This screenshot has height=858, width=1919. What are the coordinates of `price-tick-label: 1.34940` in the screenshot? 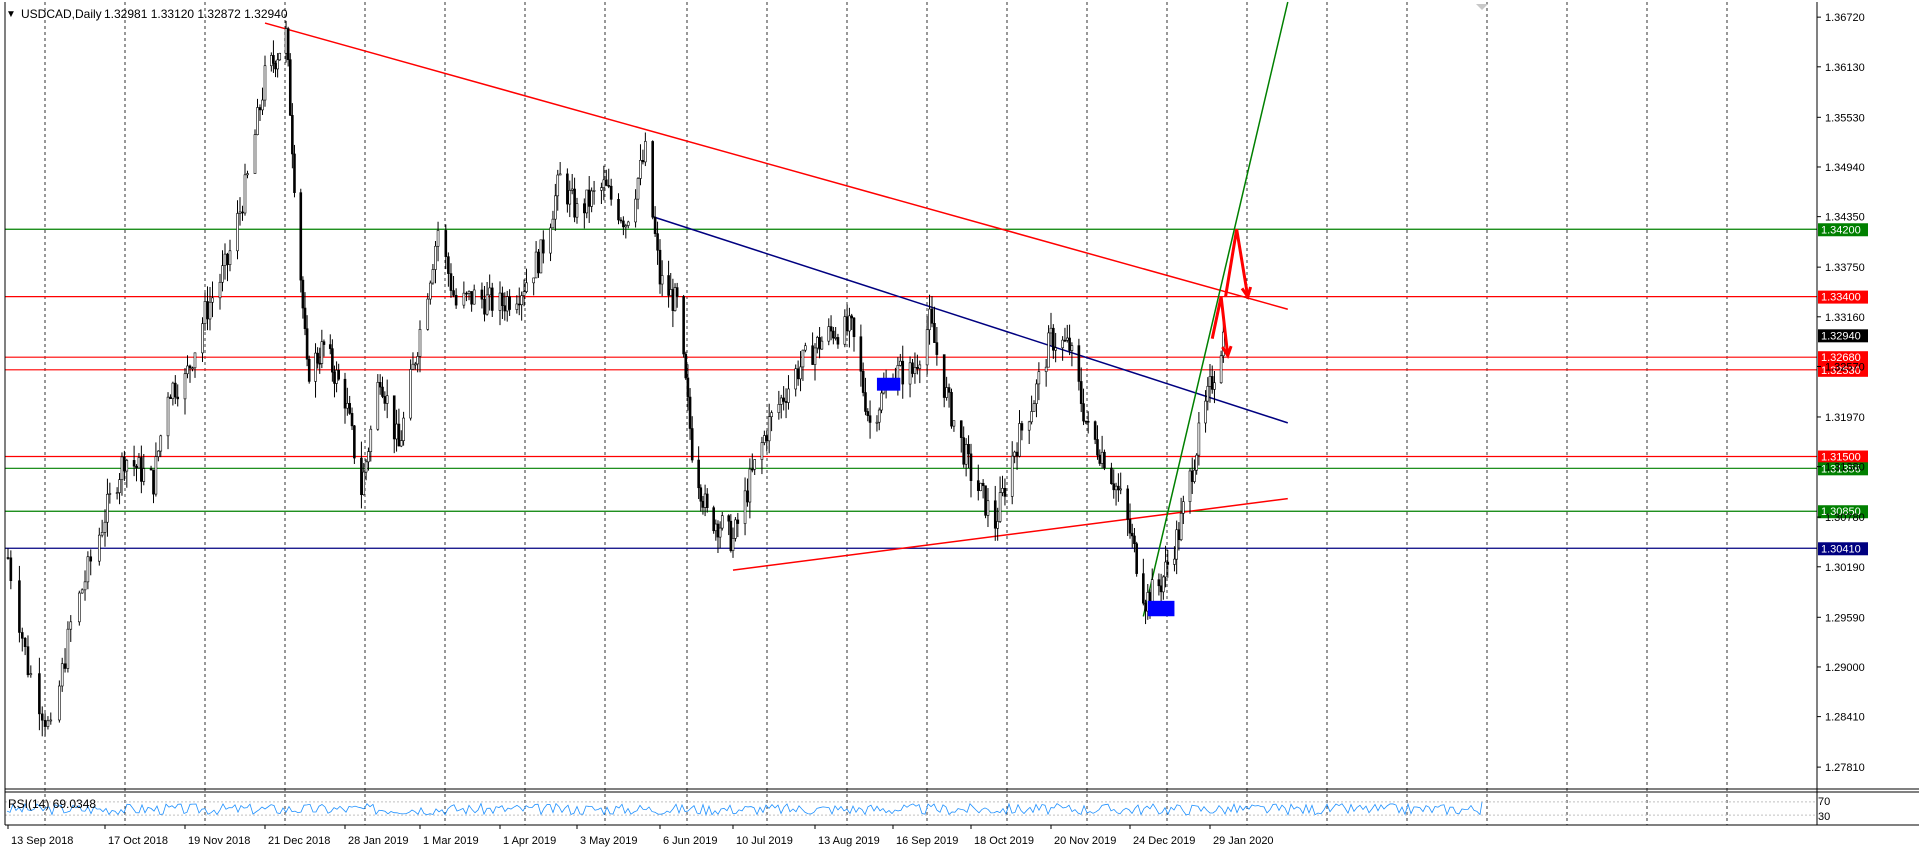 It's located at (1845, 168).